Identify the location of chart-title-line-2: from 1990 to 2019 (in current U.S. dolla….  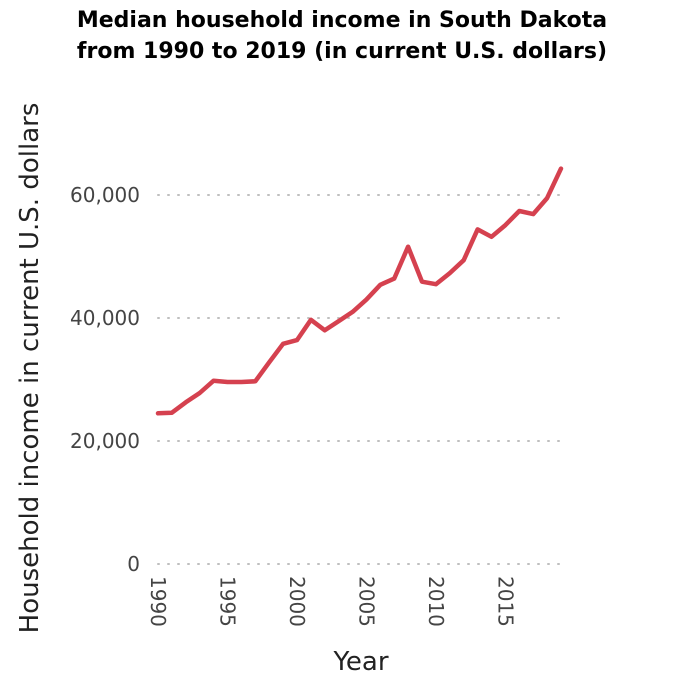
(342, 51).